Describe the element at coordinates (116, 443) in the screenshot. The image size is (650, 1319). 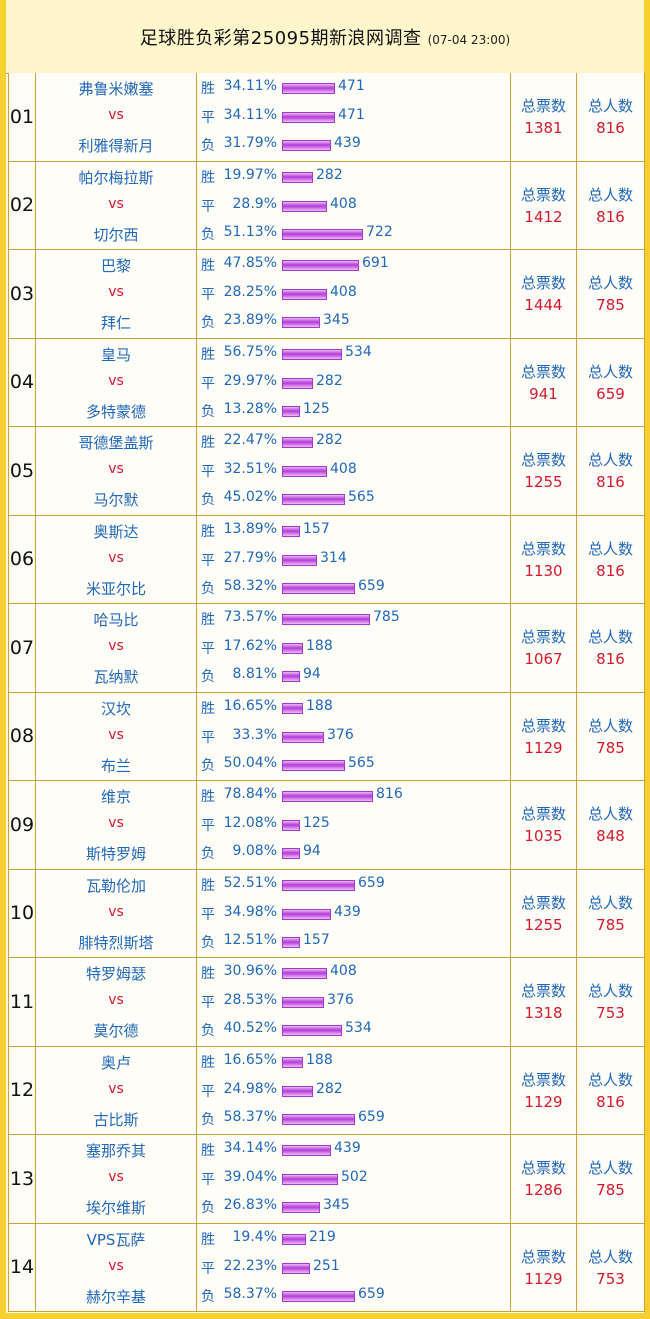
I see `home-team: 哥德堡盖斯` at that location.